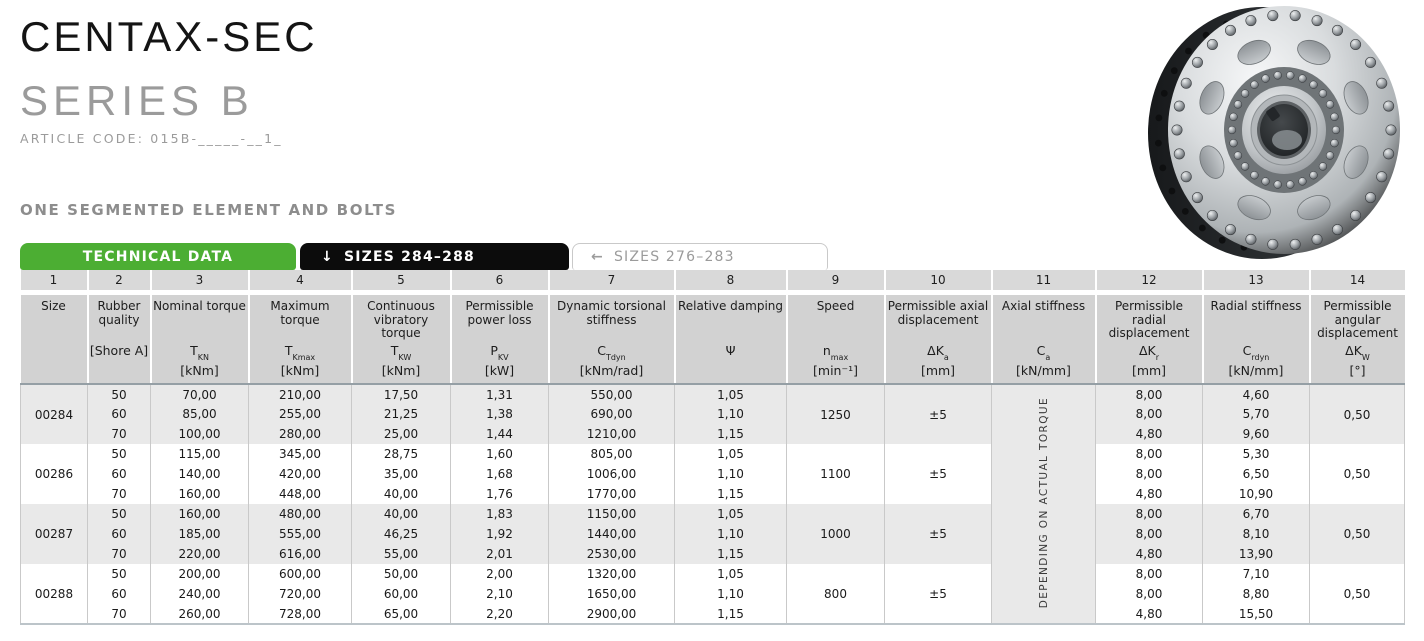 The width and height of the screenshot is (1424, 641). Describe the element at coordinates (300, 534) in the screenshot. I see `maximum-torque-cell: 555,00` at that location.